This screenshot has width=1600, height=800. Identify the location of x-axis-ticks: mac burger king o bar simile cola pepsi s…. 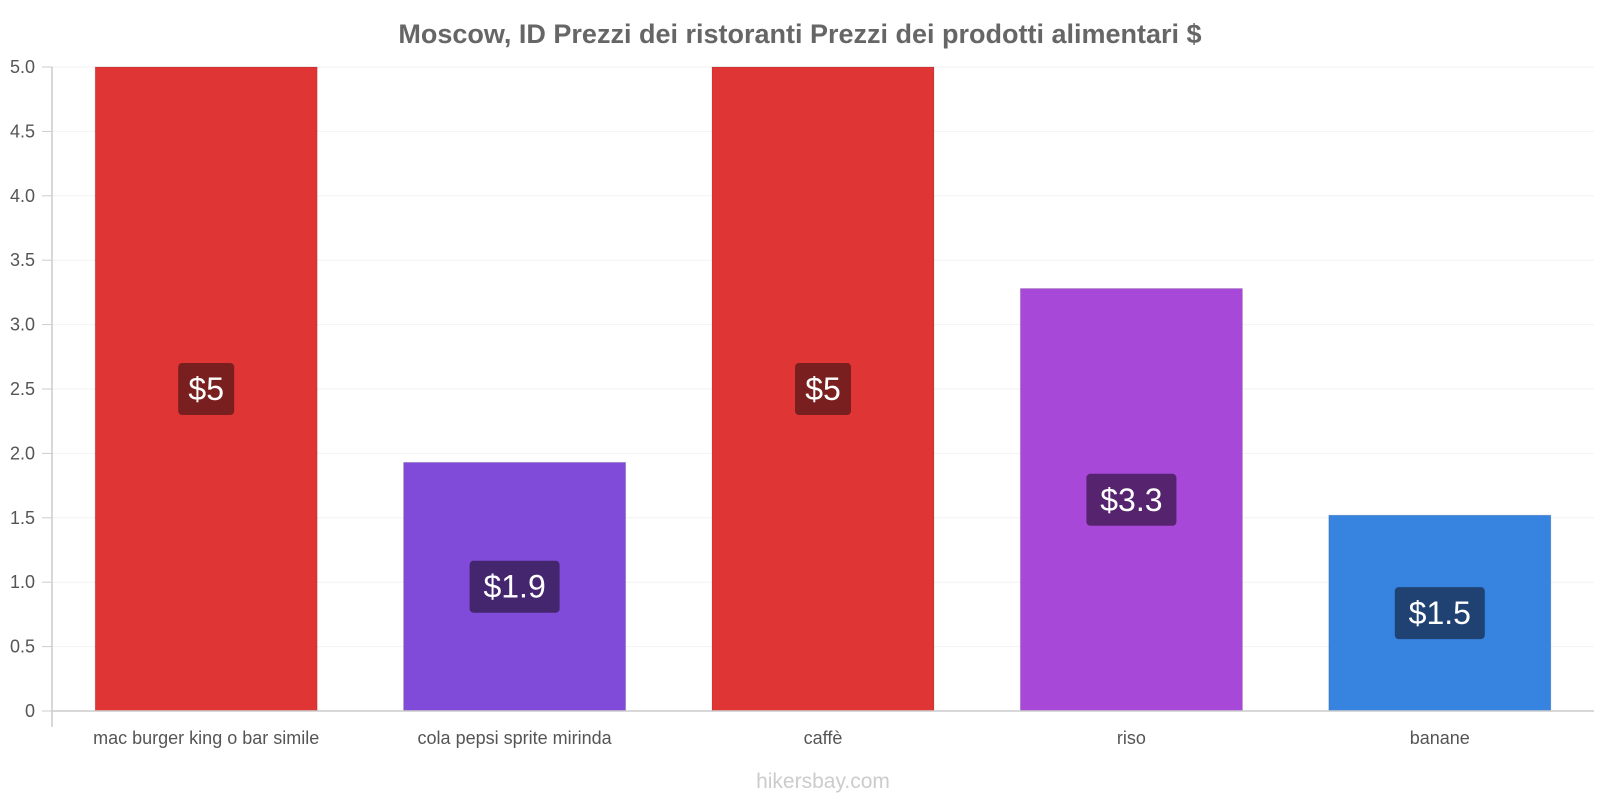
(781, 738).